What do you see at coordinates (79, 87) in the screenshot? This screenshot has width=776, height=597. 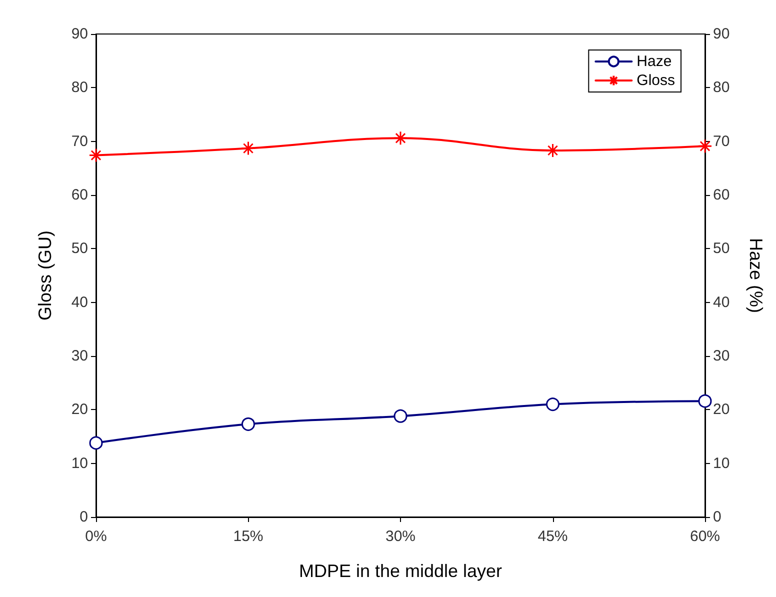 I see `y-tick-label: 80` at bounding box center [79, 87].